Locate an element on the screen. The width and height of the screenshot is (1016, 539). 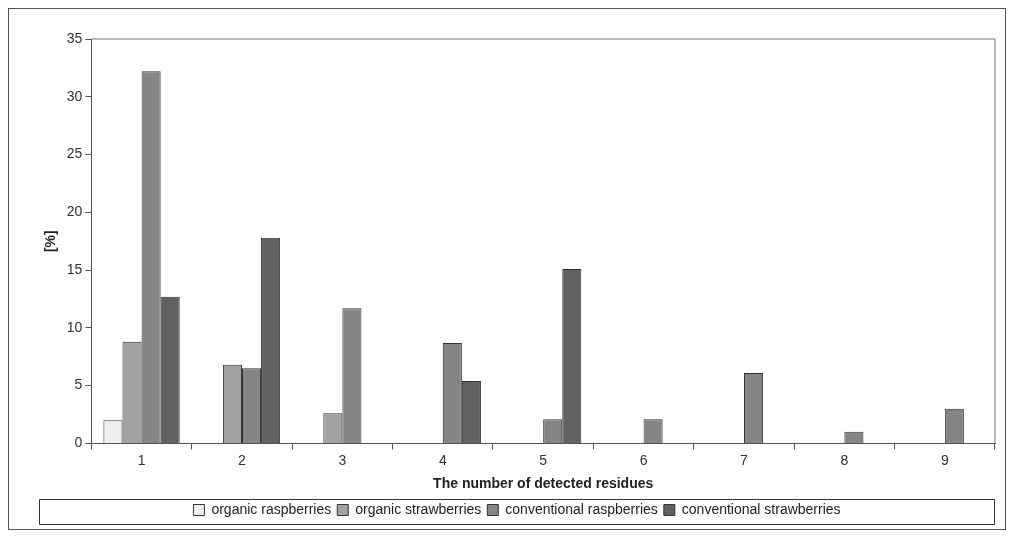
legend-label: conventional raspberries is located at coordinates (581, 508).